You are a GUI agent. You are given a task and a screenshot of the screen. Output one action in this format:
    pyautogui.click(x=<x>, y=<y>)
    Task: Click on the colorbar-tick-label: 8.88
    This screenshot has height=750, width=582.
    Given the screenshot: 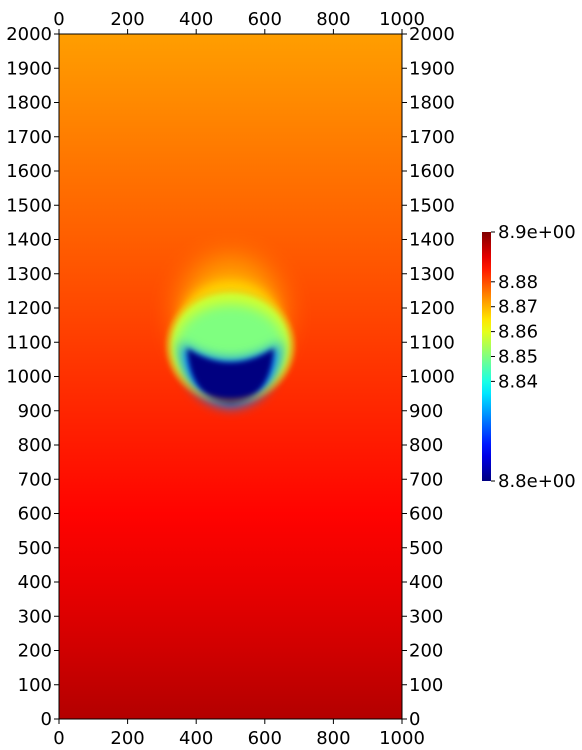 What is the action you would take?
    pyautogui.click(x=518, y=282)
    